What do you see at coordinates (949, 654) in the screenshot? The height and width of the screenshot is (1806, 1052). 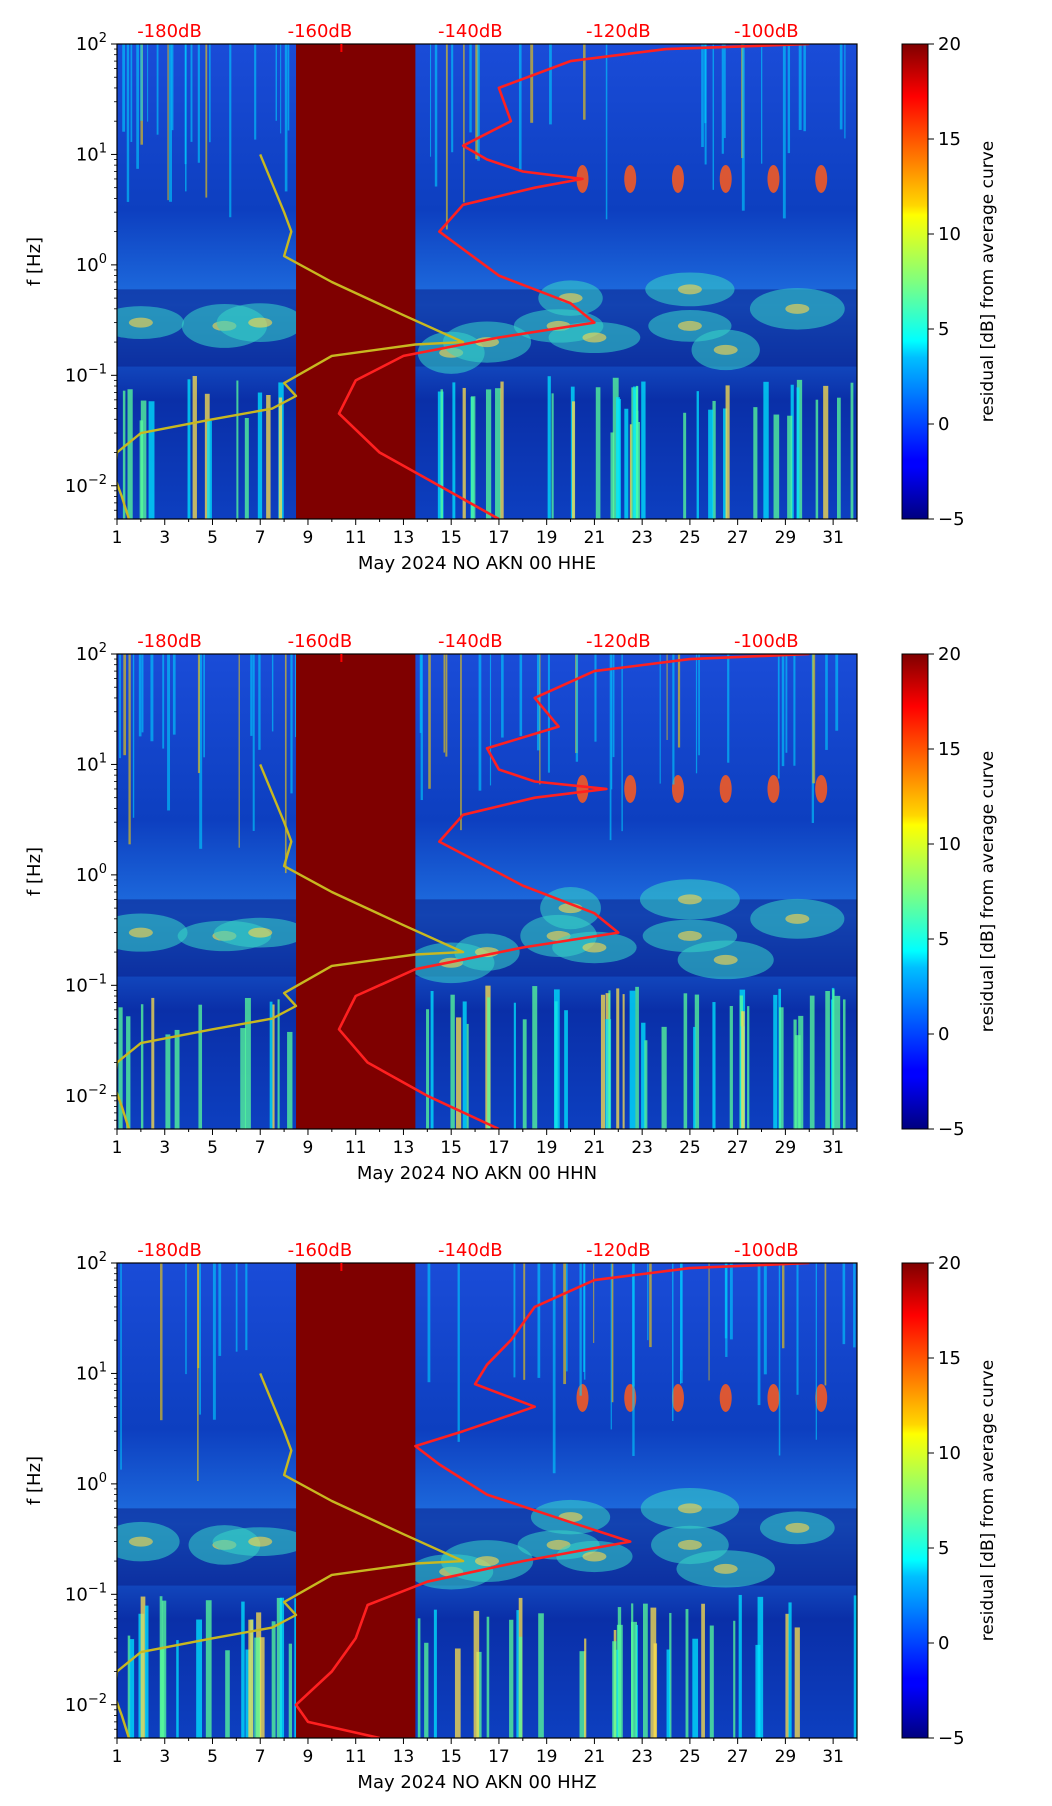 I see `colorbar-tick-label: 20` at bounding box center [949, 654].